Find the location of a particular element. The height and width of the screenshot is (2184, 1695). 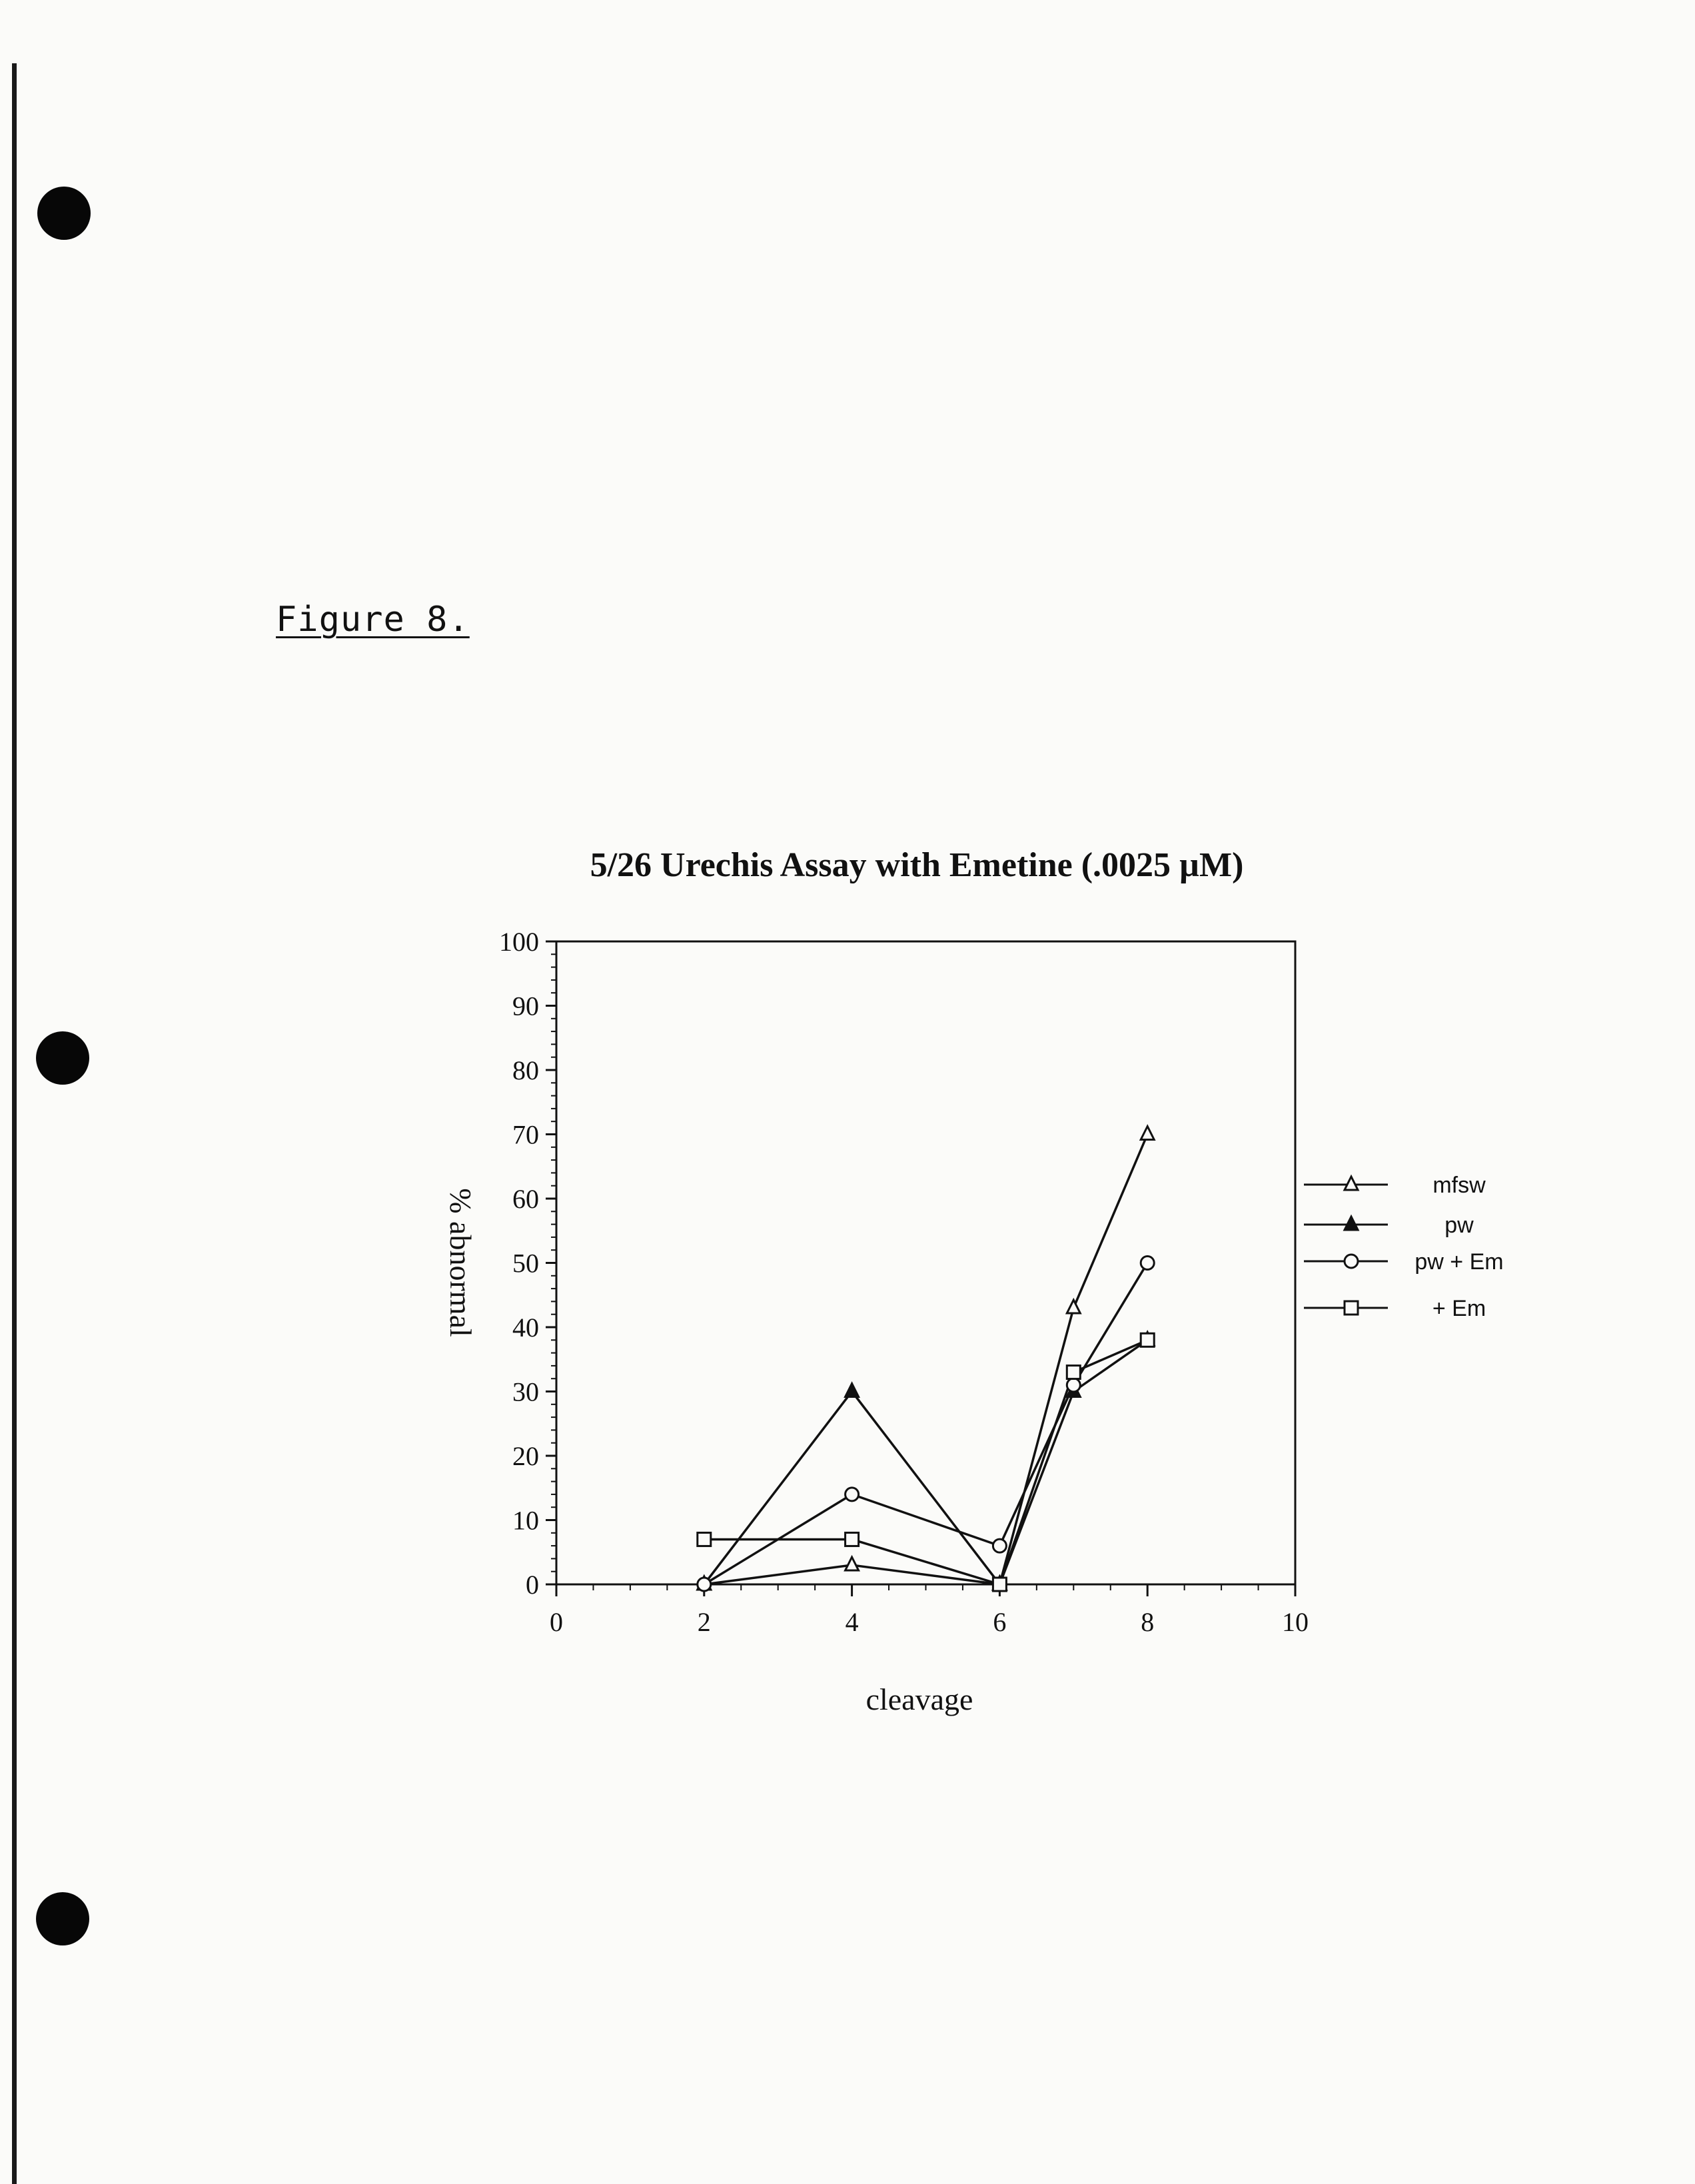

legend: mfsw pw pw + Em + Em is located at coordinates (1404, 1247).